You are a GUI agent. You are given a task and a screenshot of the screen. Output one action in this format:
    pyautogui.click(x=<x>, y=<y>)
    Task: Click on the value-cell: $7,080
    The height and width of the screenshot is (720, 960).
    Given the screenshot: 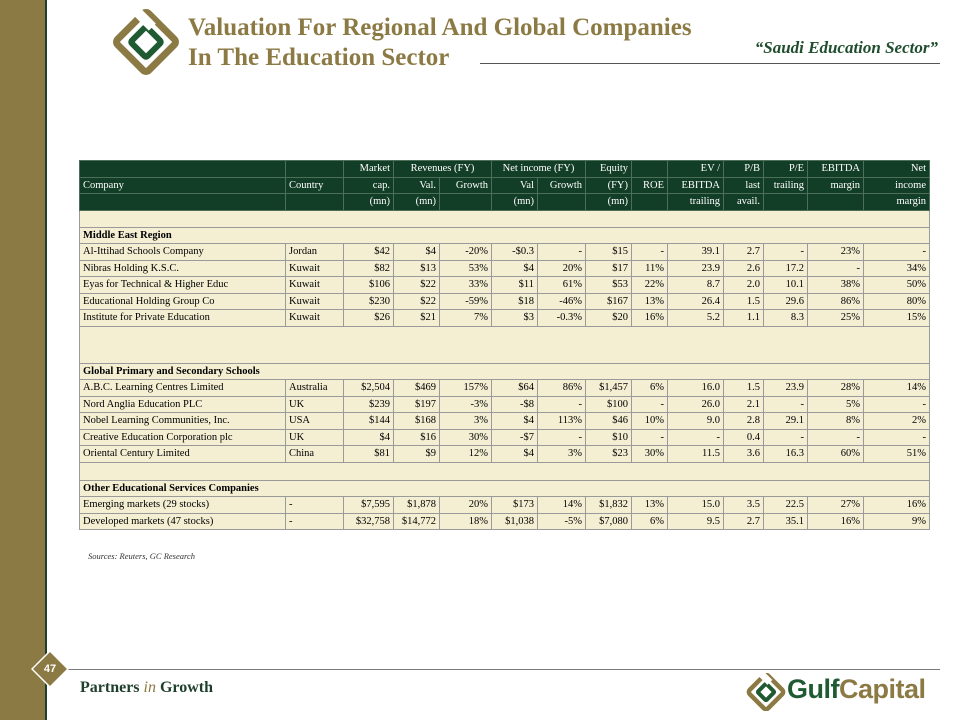 What is the action you would take?
    pyautogui.click(x=609, y=521)
    